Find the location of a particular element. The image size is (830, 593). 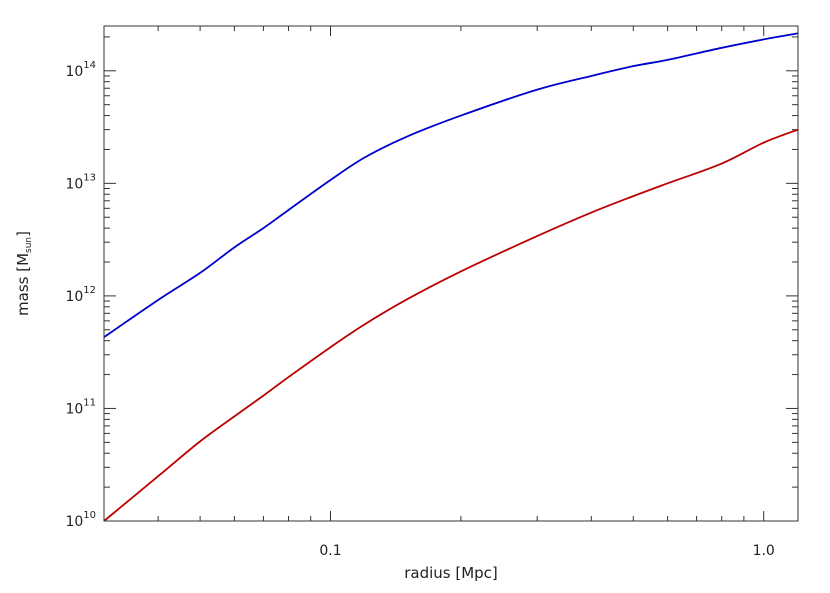

y-axis-title-end: ] is located at coordinates (23, 234).